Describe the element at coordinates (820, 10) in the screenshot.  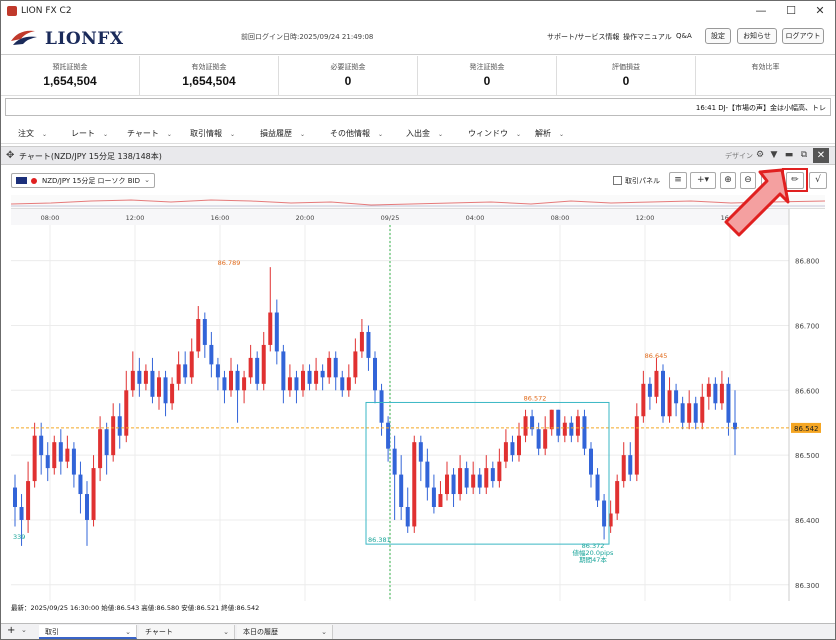
I see `close-icon: ✕` at that location.